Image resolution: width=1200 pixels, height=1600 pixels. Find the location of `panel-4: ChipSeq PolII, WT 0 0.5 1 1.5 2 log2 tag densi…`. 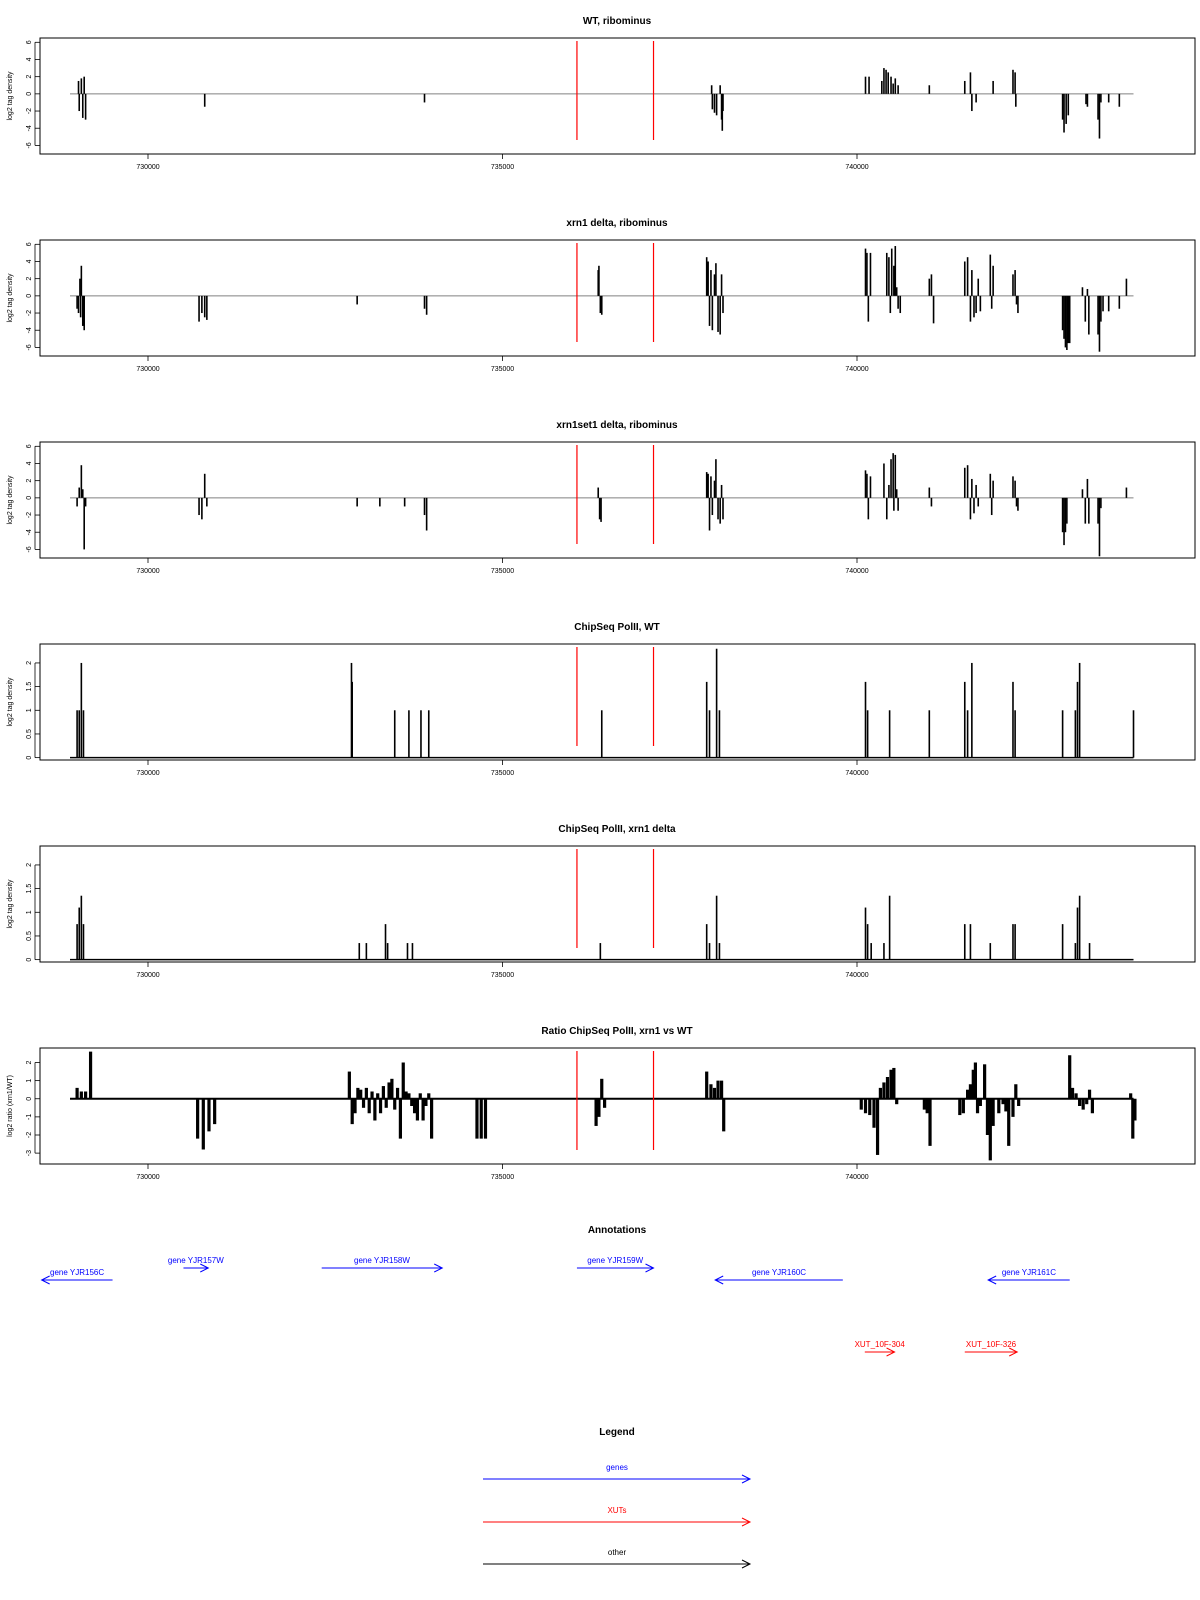

panel-4: ChipSeq PolII, WT 0 0.5 1 1.5 2 log2 tag densi… is located at coordinates (601, 699).